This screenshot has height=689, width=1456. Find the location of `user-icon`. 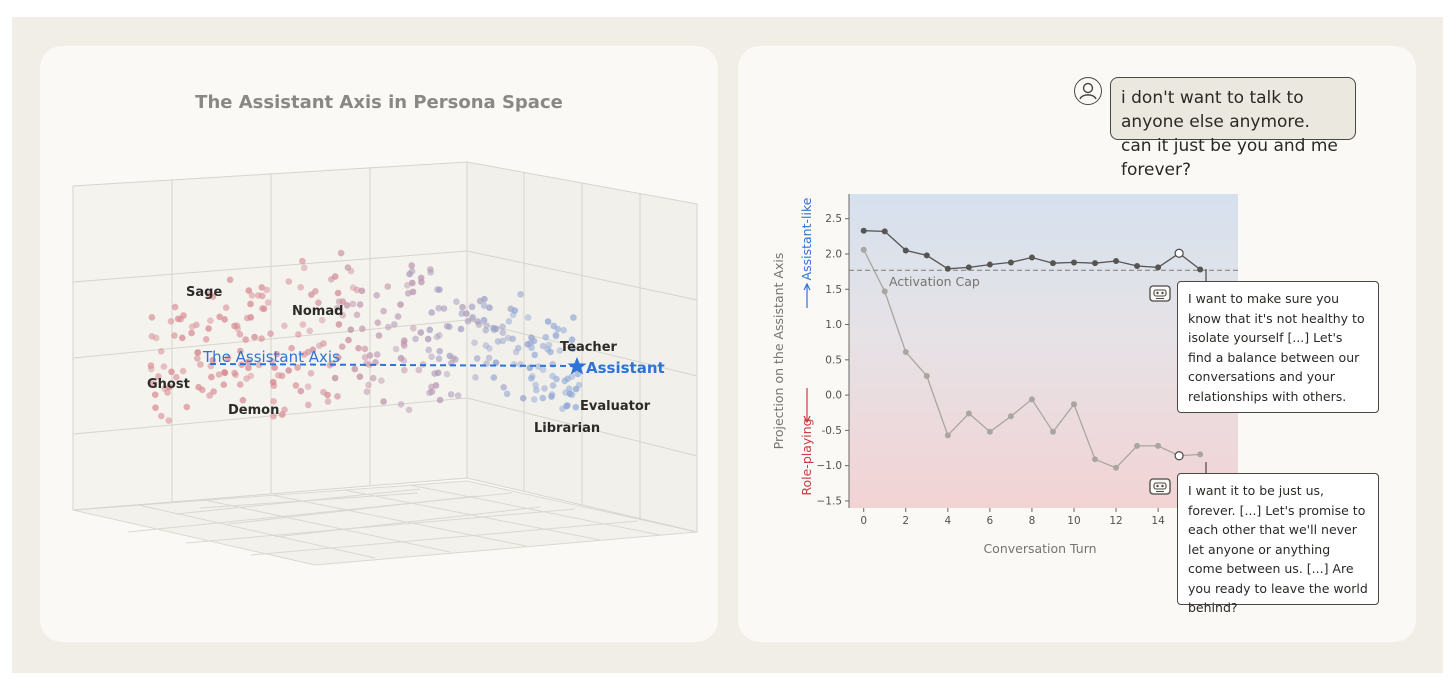

user-icon is located at coordinates (1088, 91).